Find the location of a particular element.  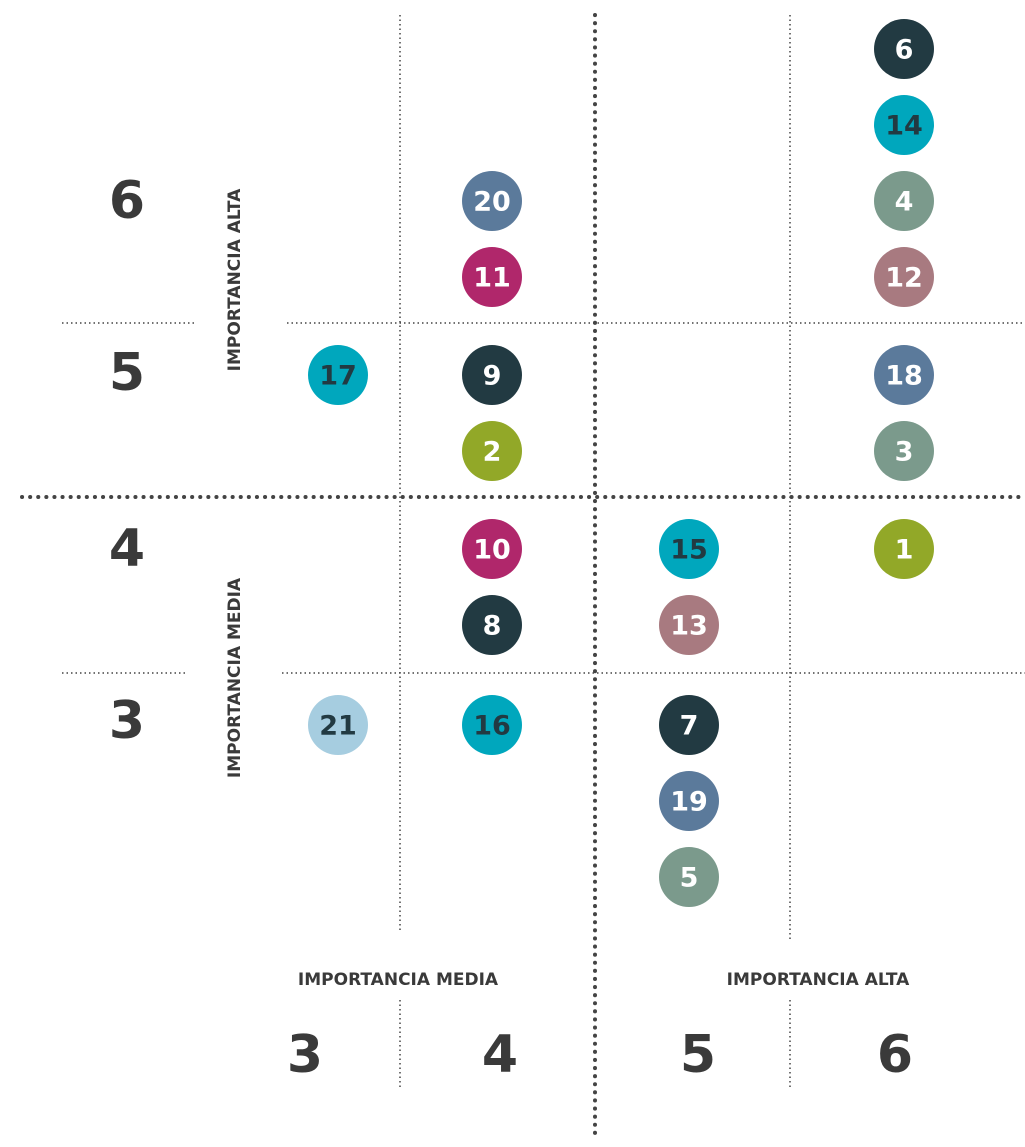

y-score: 3 is located at coordinates (127, 721).